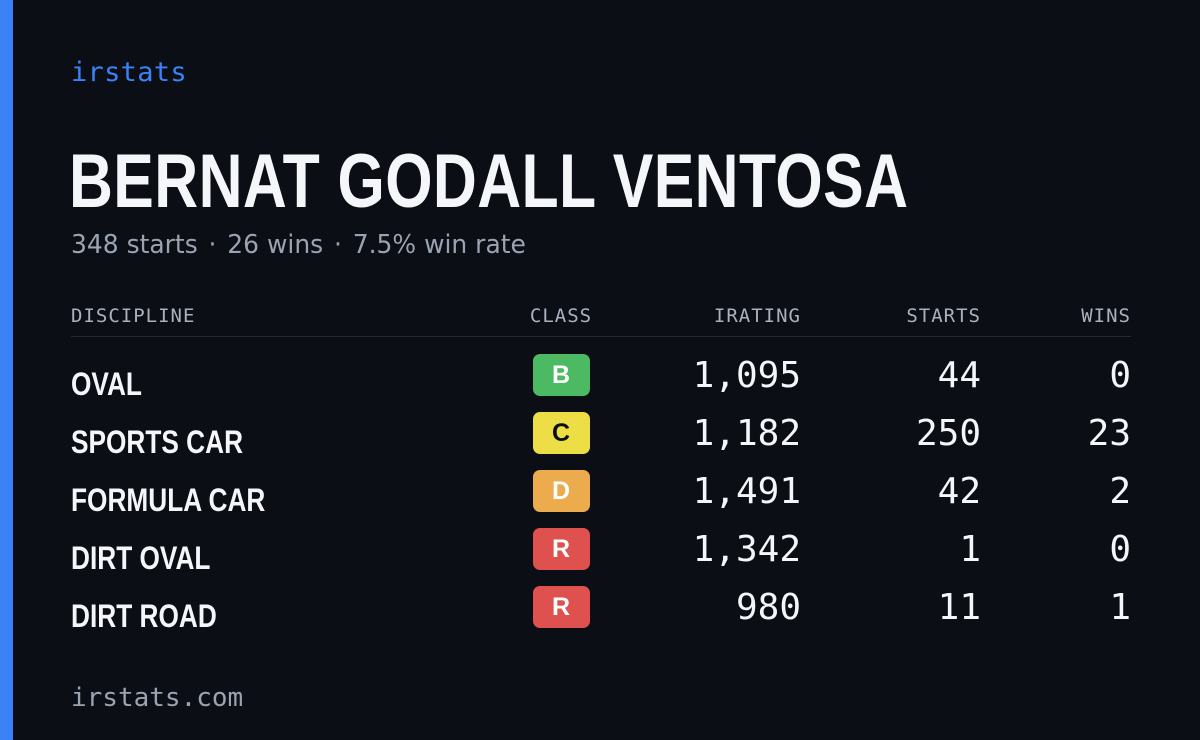 This screenshot has width=1200, height=740. What do you see at coordinates (157, 441) in the screenshot?
I see `discipline-name: SPORTS CAR` at bounding box center [157, 441].